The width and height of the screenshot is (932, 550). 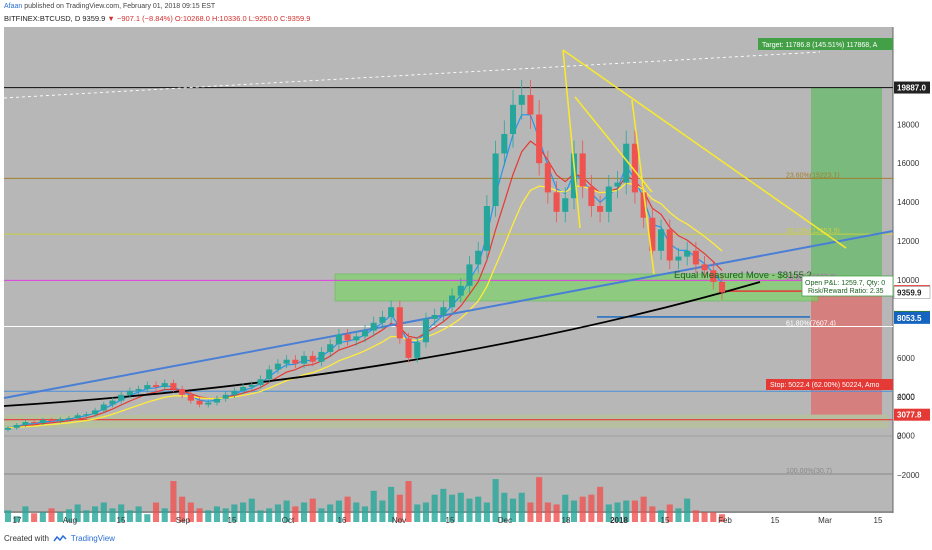 I want to click on price-tag-label: 9359.9, so click(x=909, y=292).